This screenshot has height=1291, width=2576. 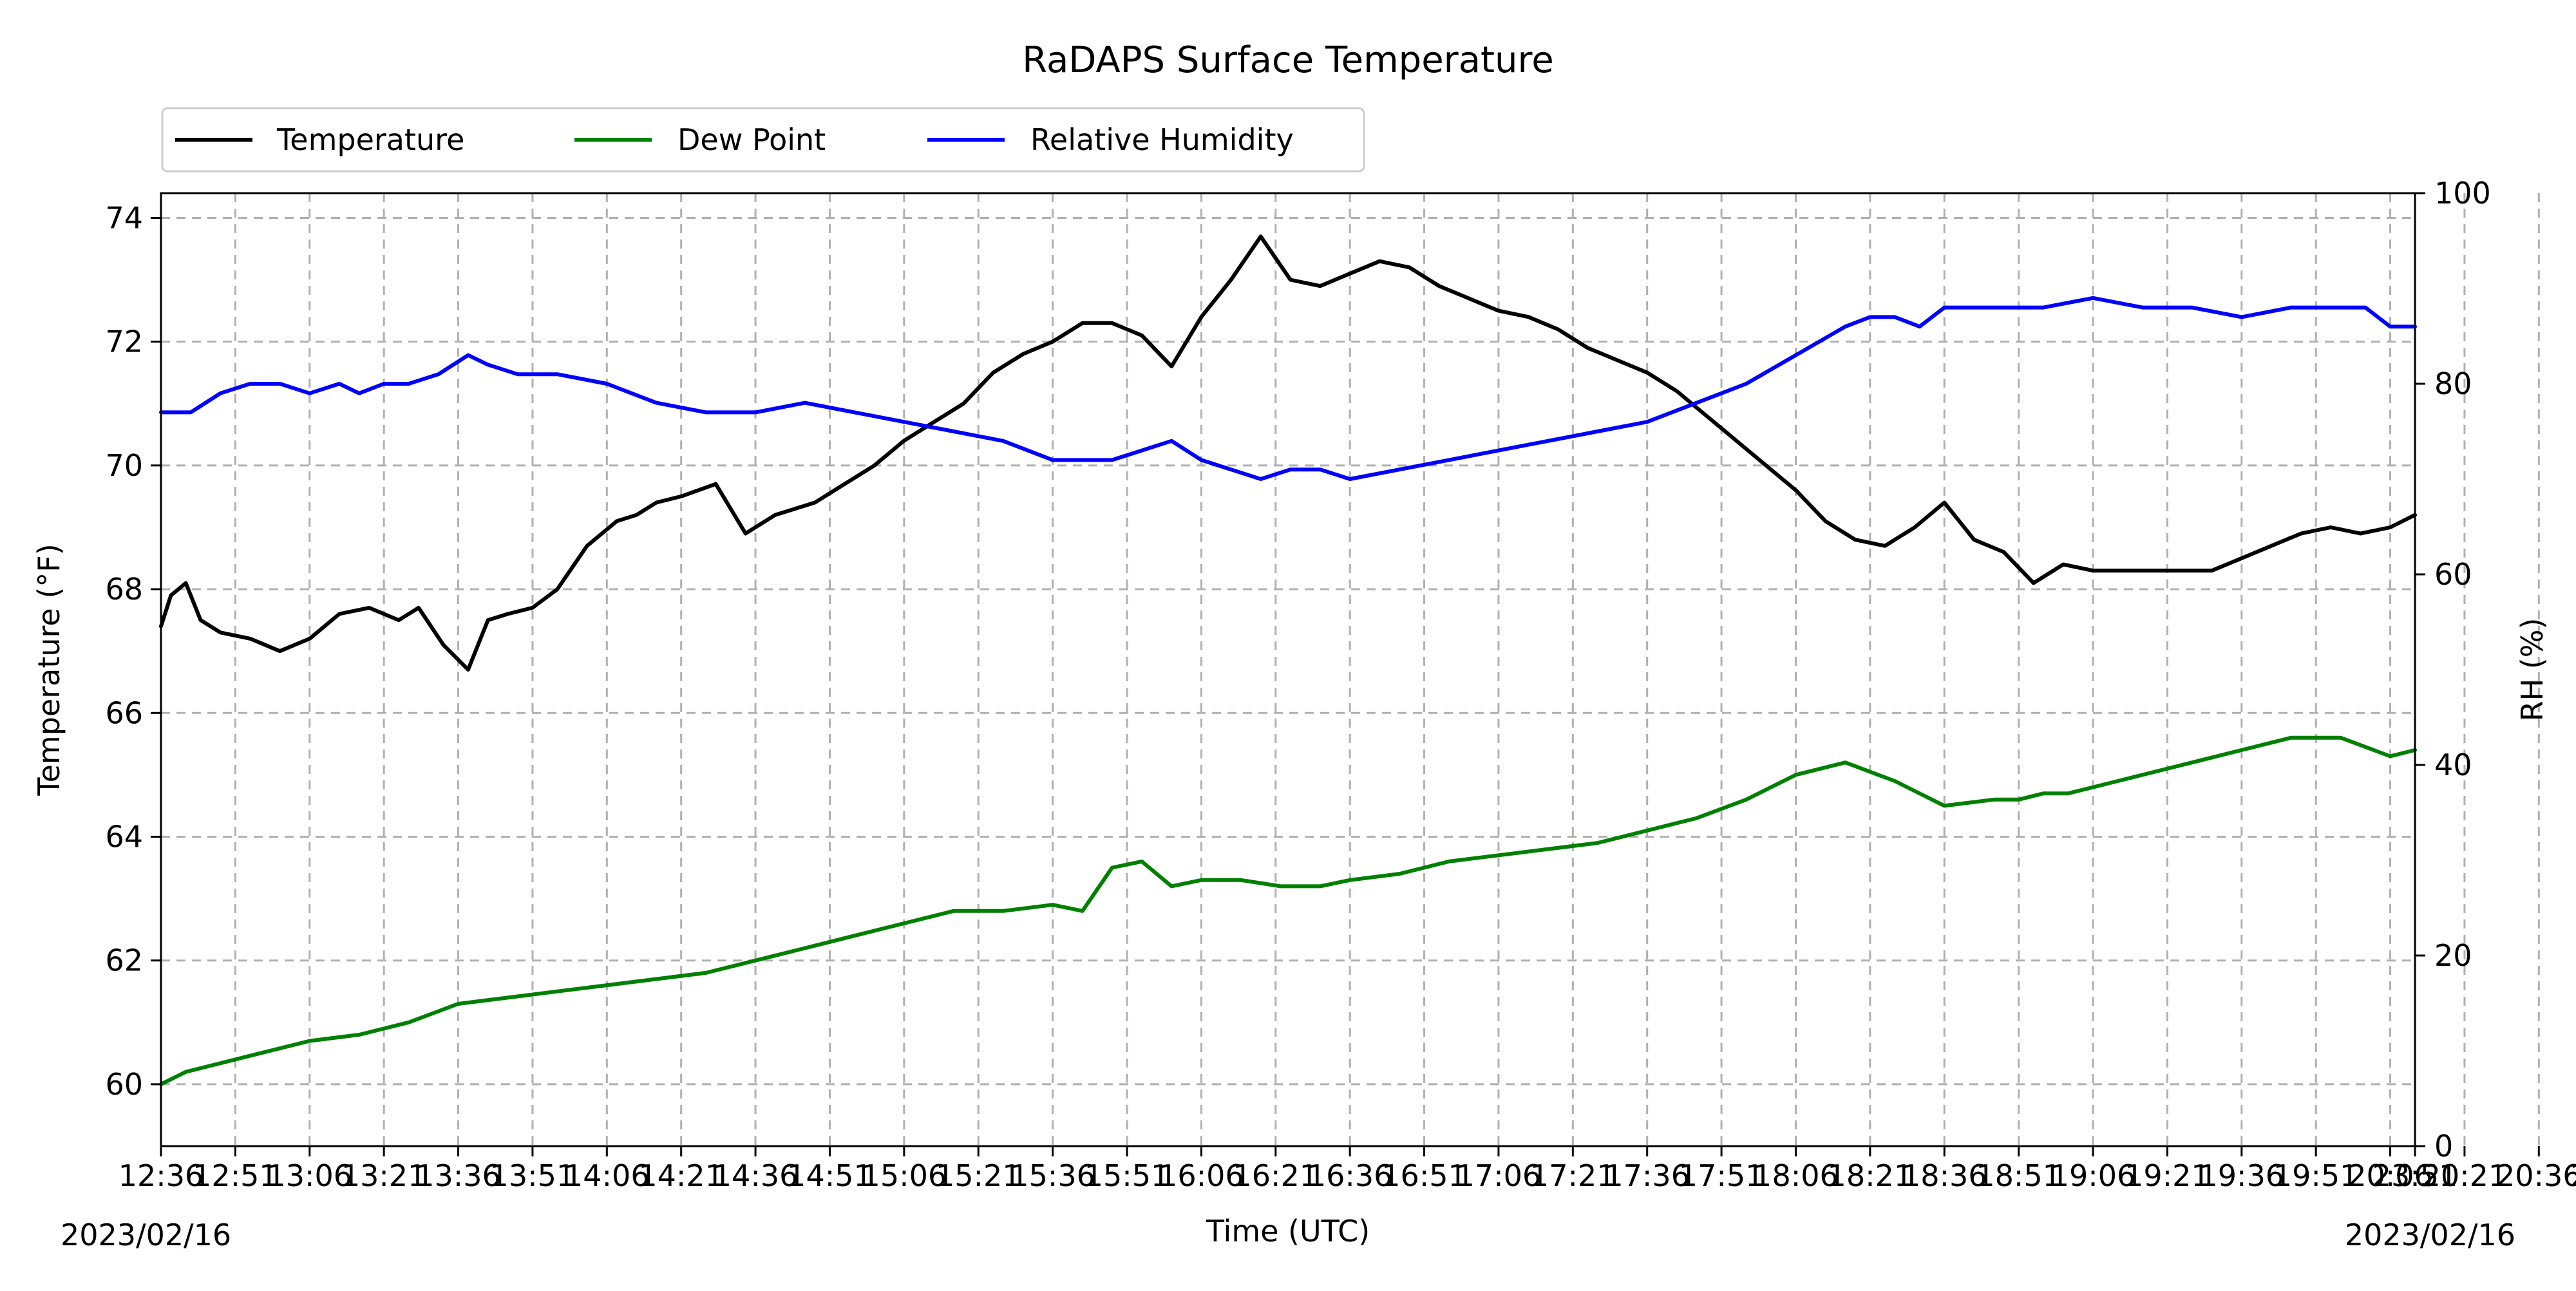 What do you see at coordinates (1127, 1175) in the screenshot?
I see `x-tick-label: 15:51` at bounding box center [1127, 1175].